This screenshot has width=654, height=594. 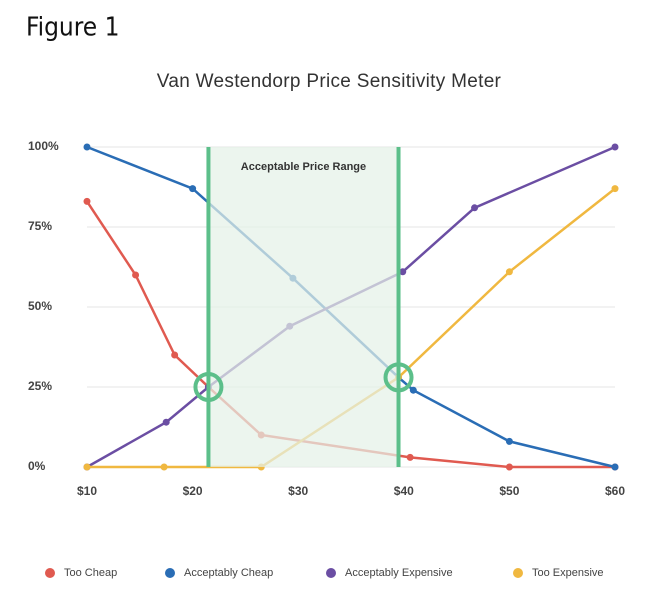 I want to click on y-tick-label: 75%, so click(x=40, y=226).